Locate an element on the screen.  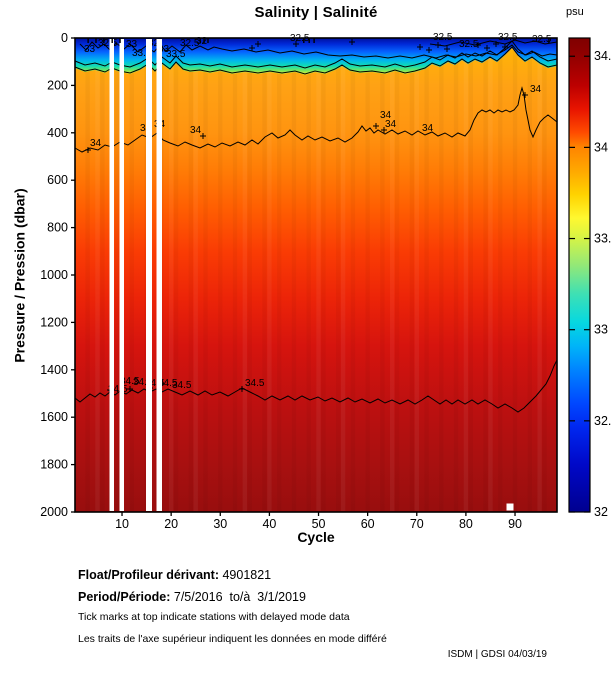
y-axis-label: Pressure / Pression (dbar) is located at coordinates (19, 275).